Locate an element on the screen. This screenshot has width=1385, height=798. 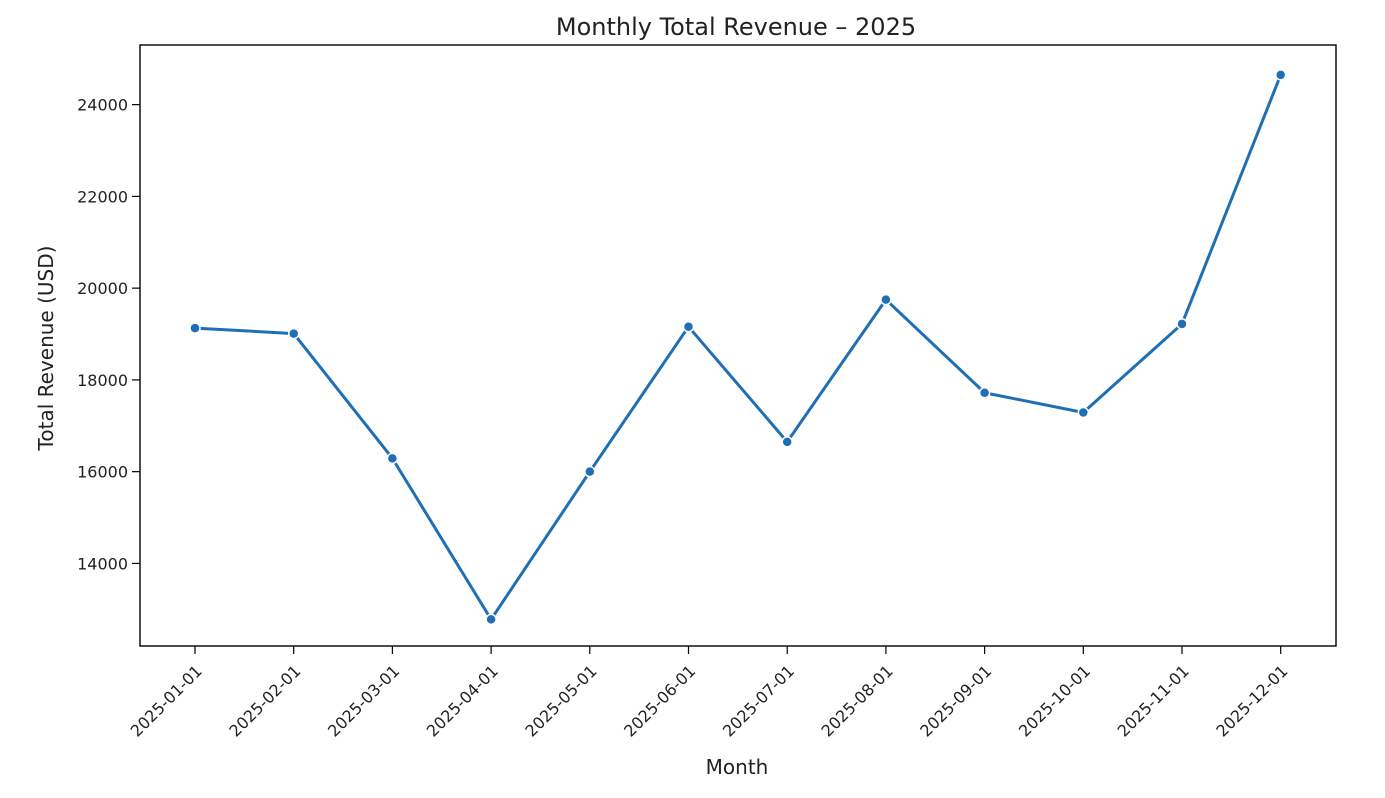
chart-title: Monthly Total Revenue – 2025 is located at coordinates (736, 27).